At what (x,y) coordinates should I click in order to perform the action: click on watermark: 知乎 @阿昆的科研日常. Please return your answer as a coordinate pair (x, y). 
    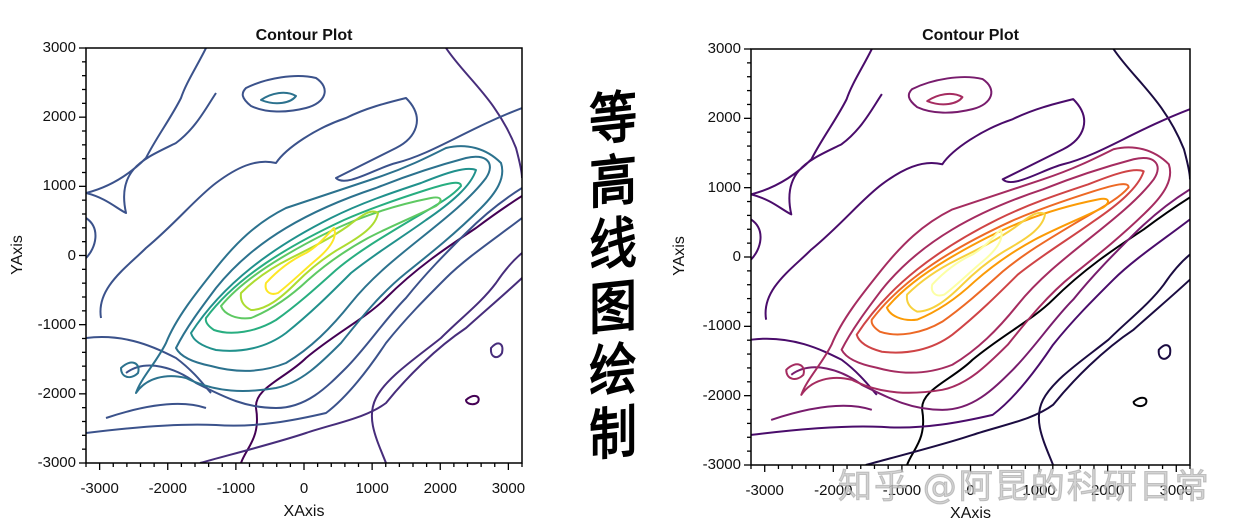
    Looking at the image, I should click on (1024, 487).